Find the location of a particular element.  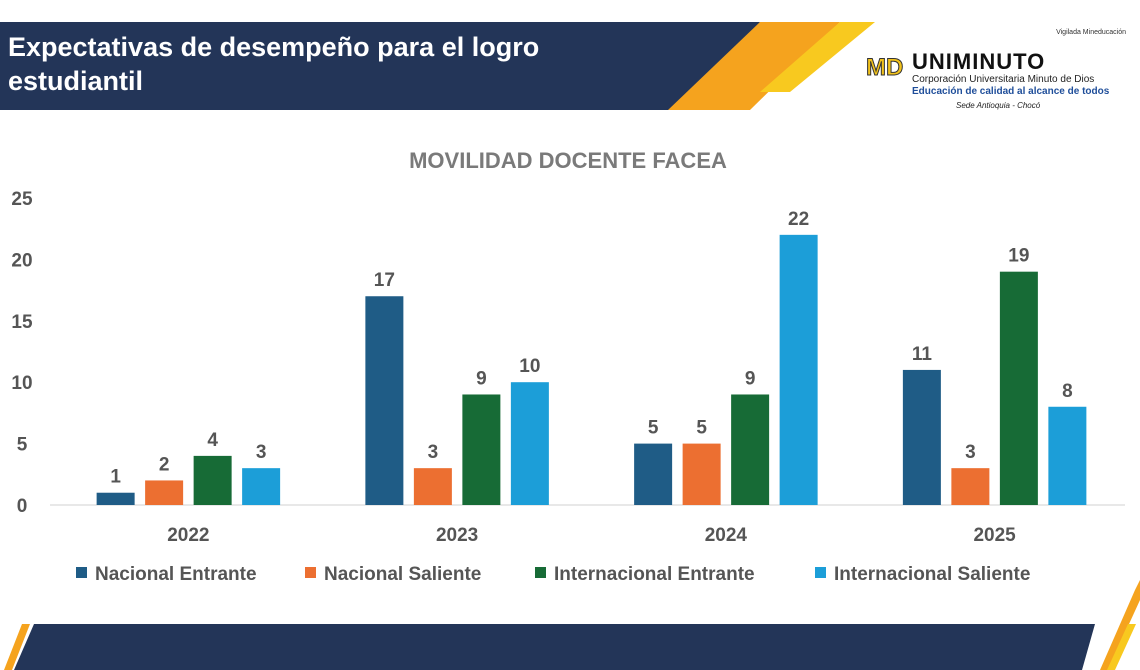

footer-band is located at coordinates (554, 647).